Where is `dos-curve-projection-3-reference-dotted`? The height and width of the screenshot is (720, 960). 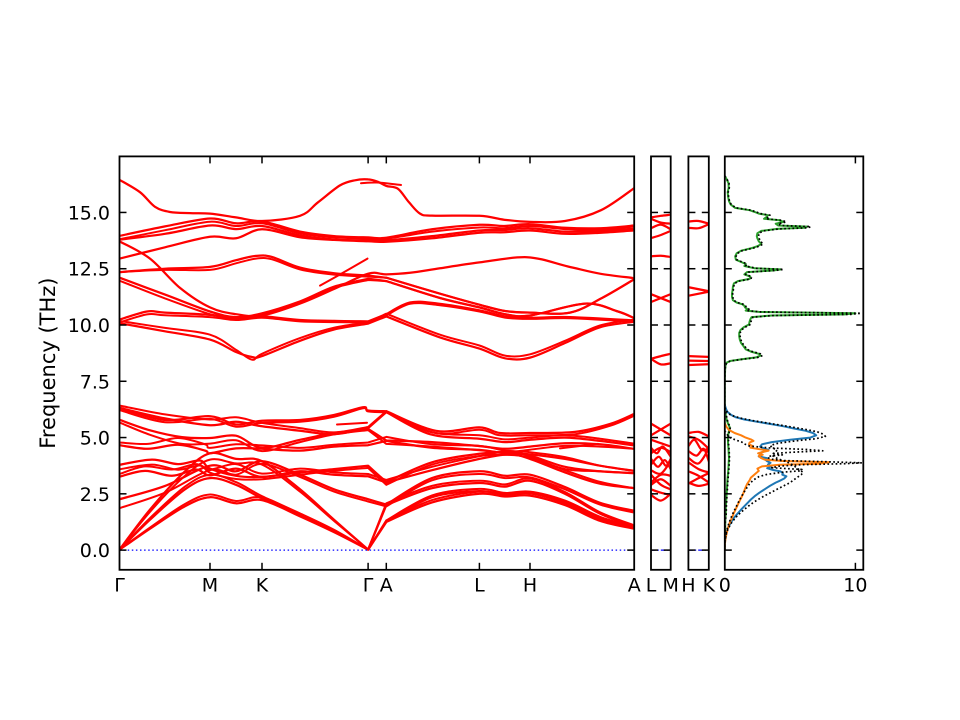
dos-curve-projection-3-reference-dotted is located at coordinates (794, 490).